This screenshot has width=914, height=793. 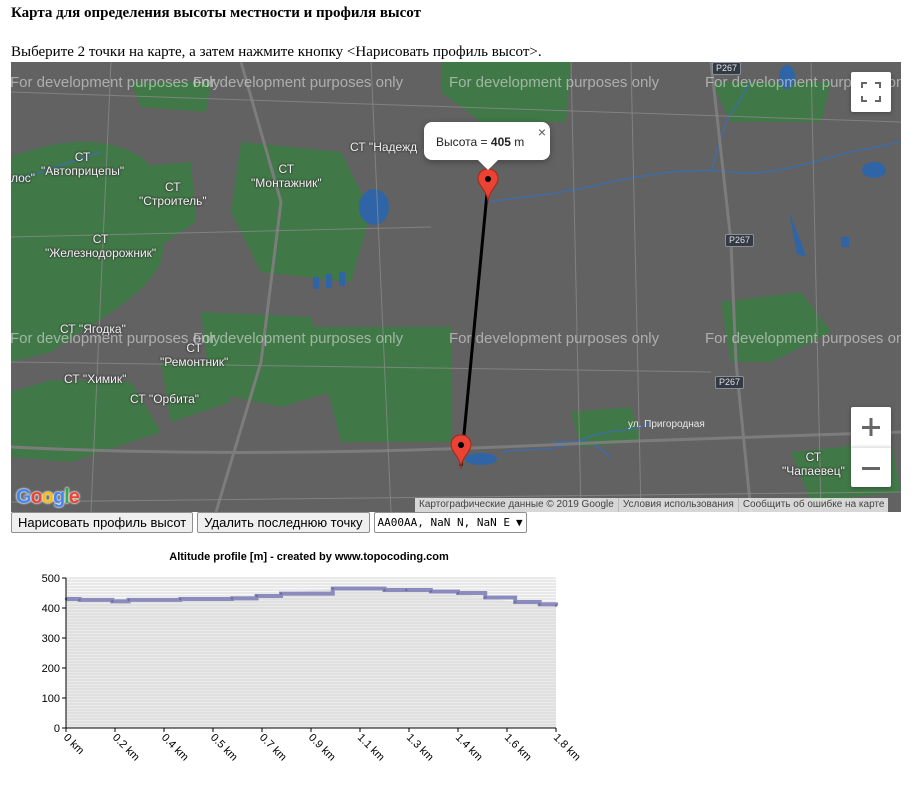 I want to click on x-tick-label: 0 km, so click(x=73, y=744).